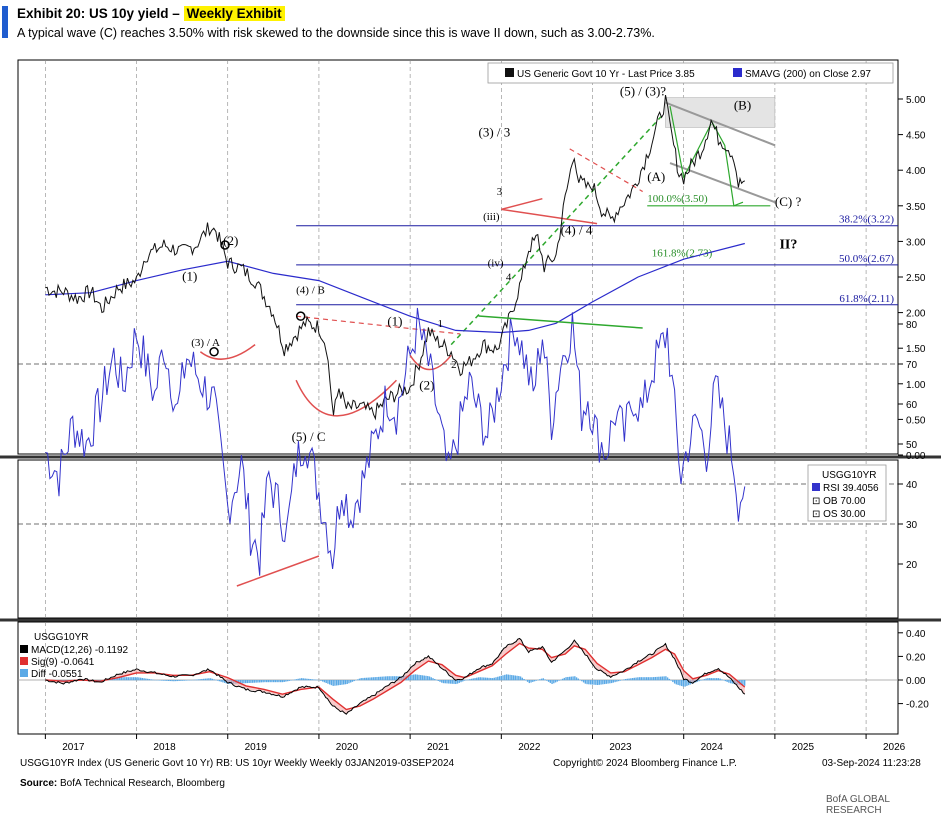 The height and width of the screenshot is (816, 941). What do you see at coordinates (916, 657) in the screenshot?
I see `macd-y-tick-label: 0.20` at bounding box center [916, 657].